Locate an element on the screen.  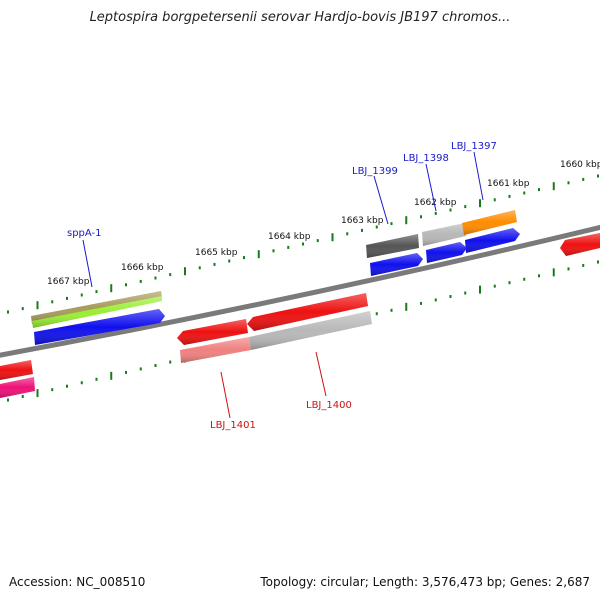
tick-label-1660: 1660 kbp is located at coordinates (580, 165).